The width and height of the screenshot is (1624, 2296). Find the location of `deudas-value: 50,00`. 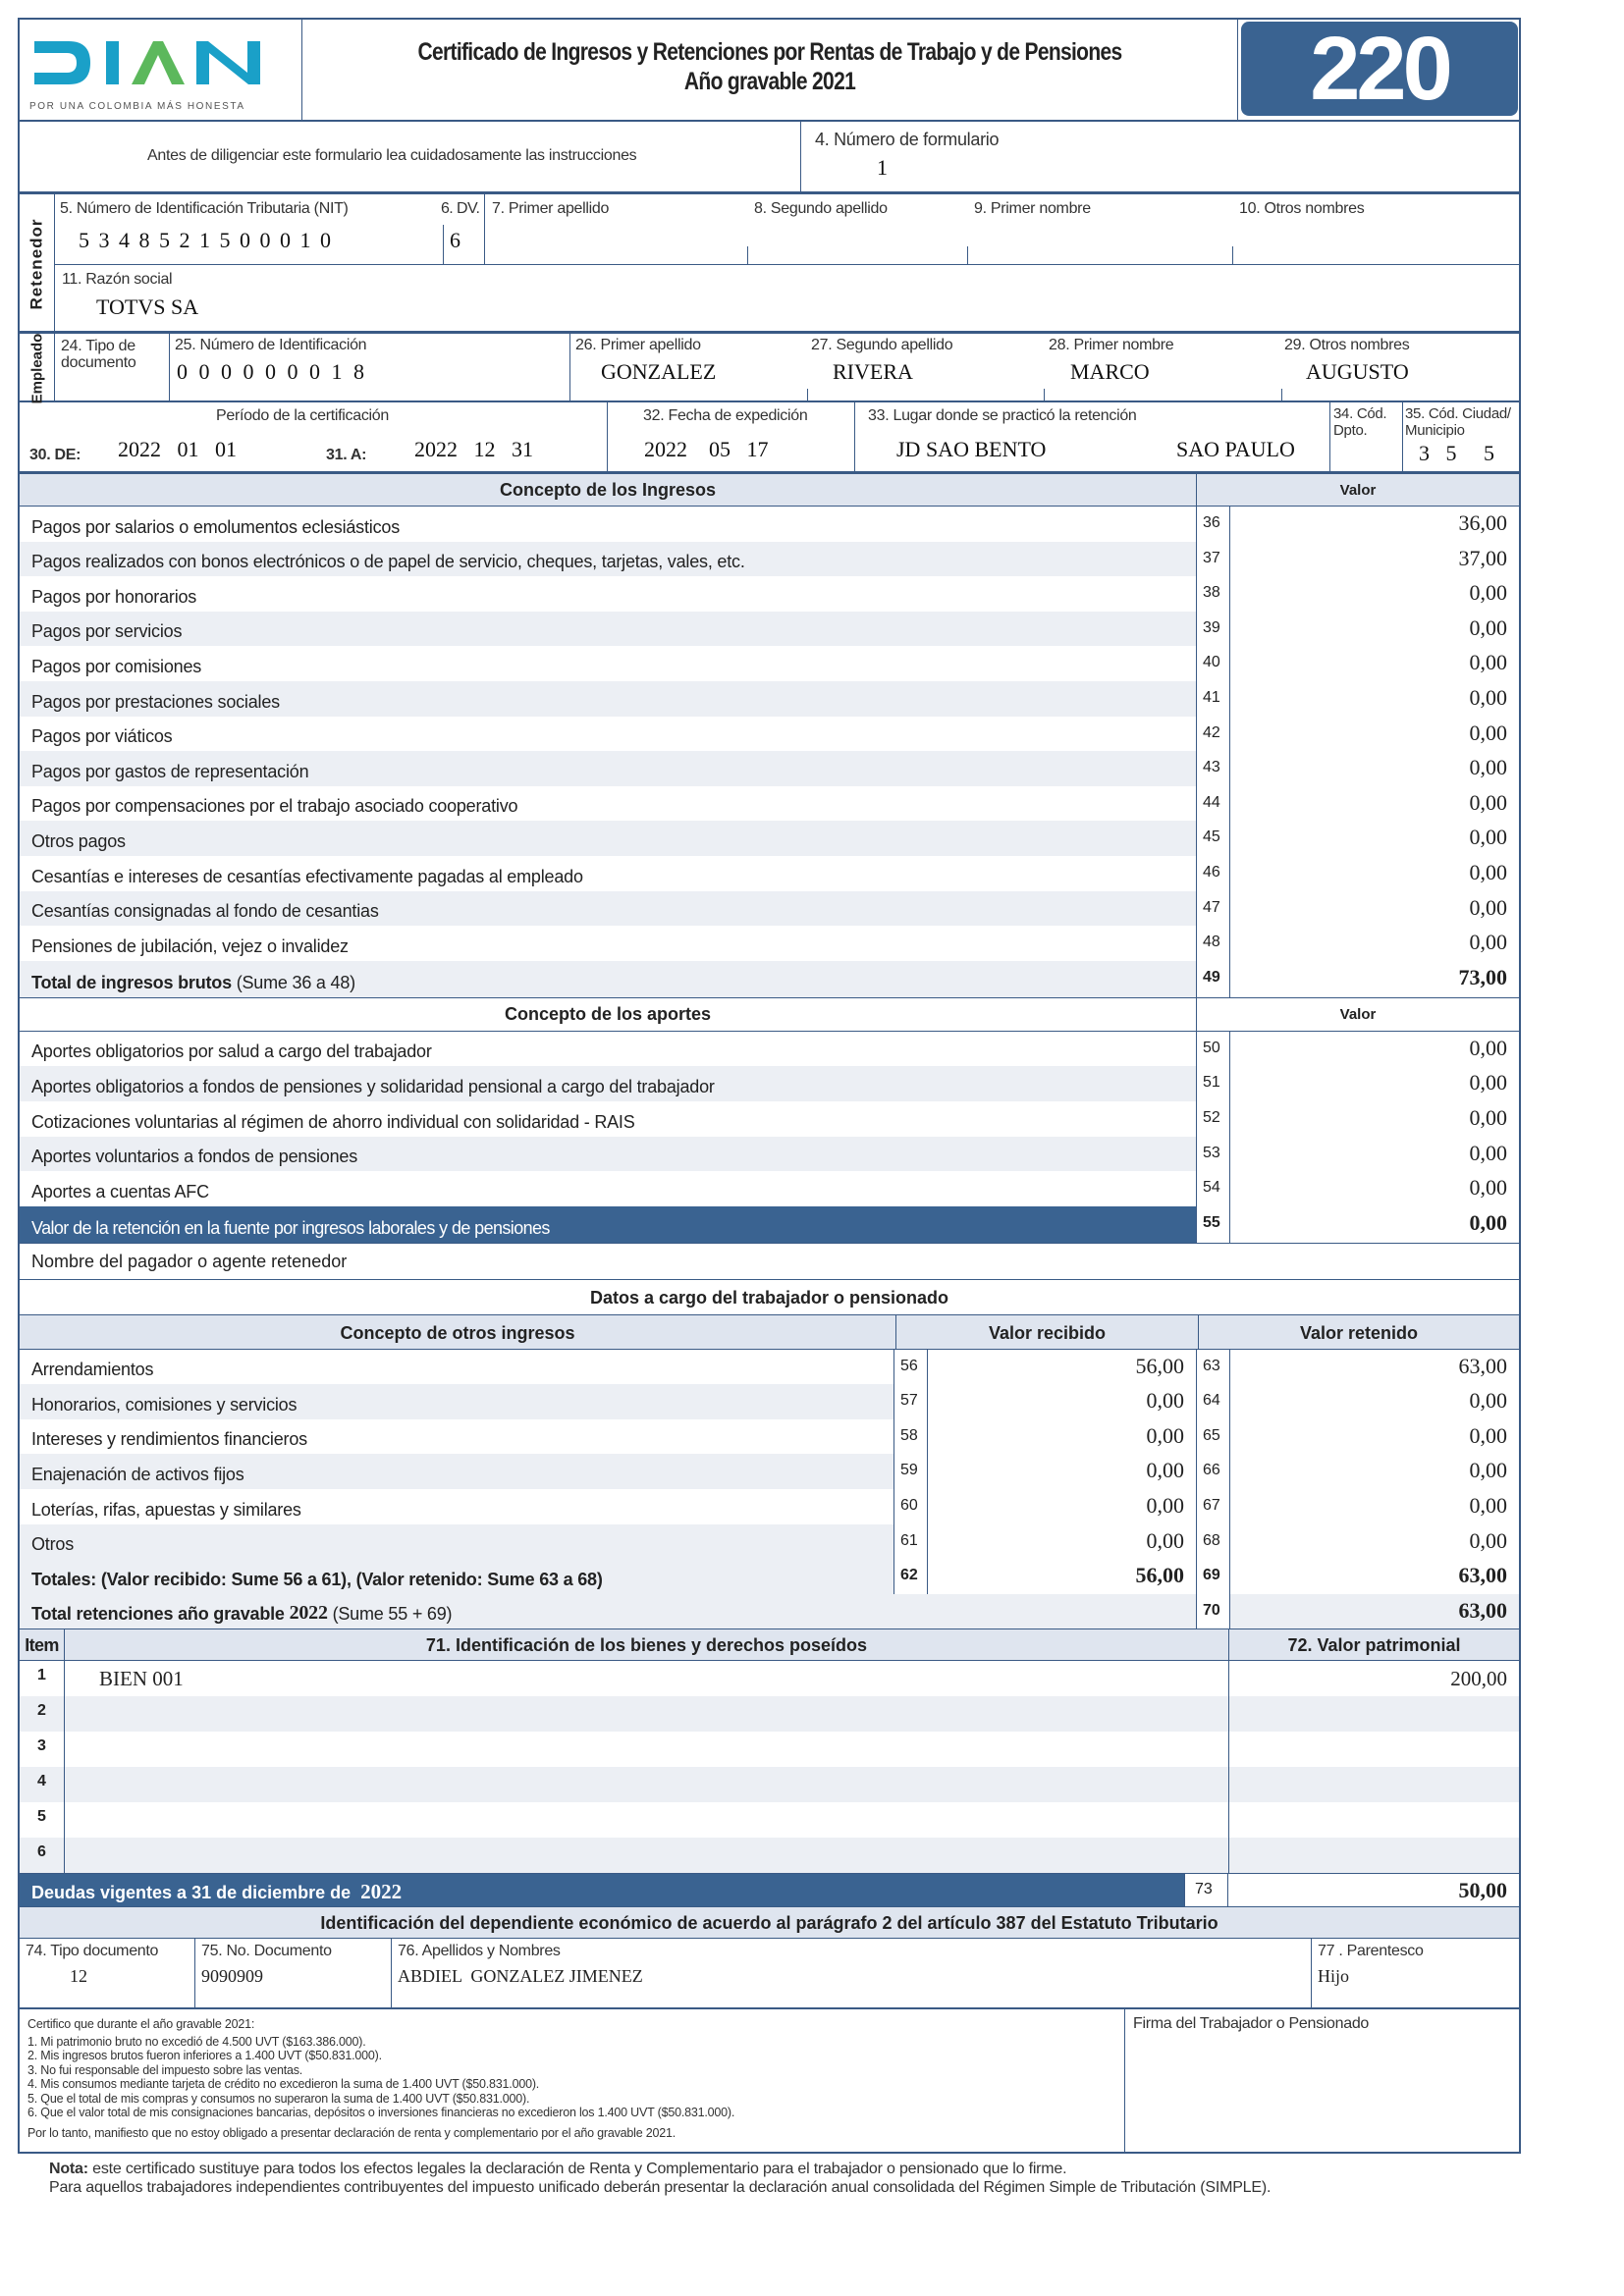

deudas-value: 50,00 is located at coordinates (1483, 1890).